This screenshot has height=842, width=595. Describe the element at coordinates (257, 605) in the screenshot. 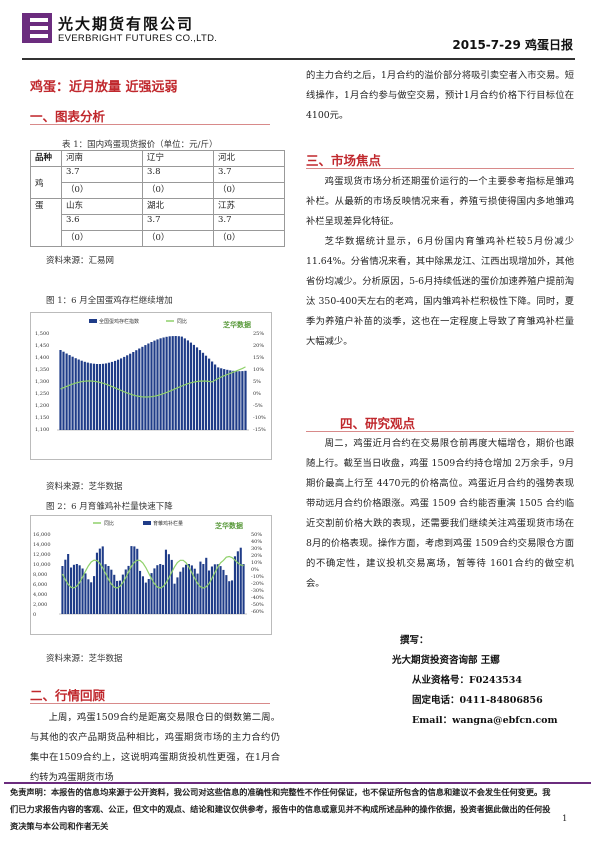

I see `tick-label: -50%` at that location.